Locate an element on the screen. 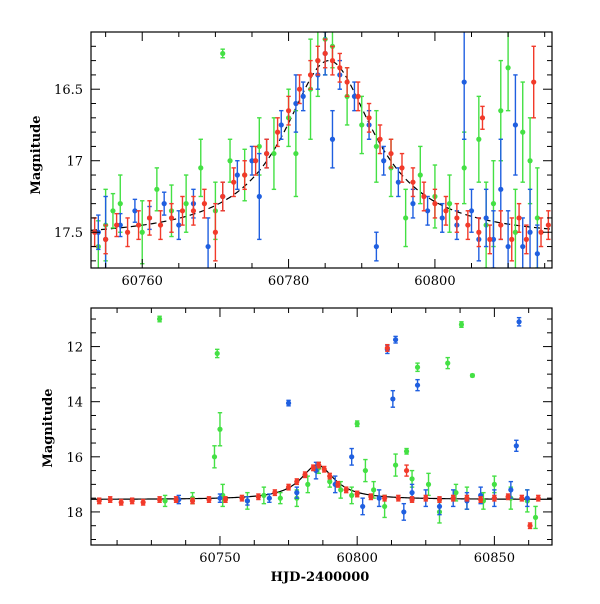  bottom-panel-y-tick-label: 12 is located at coordinates (74, 348).